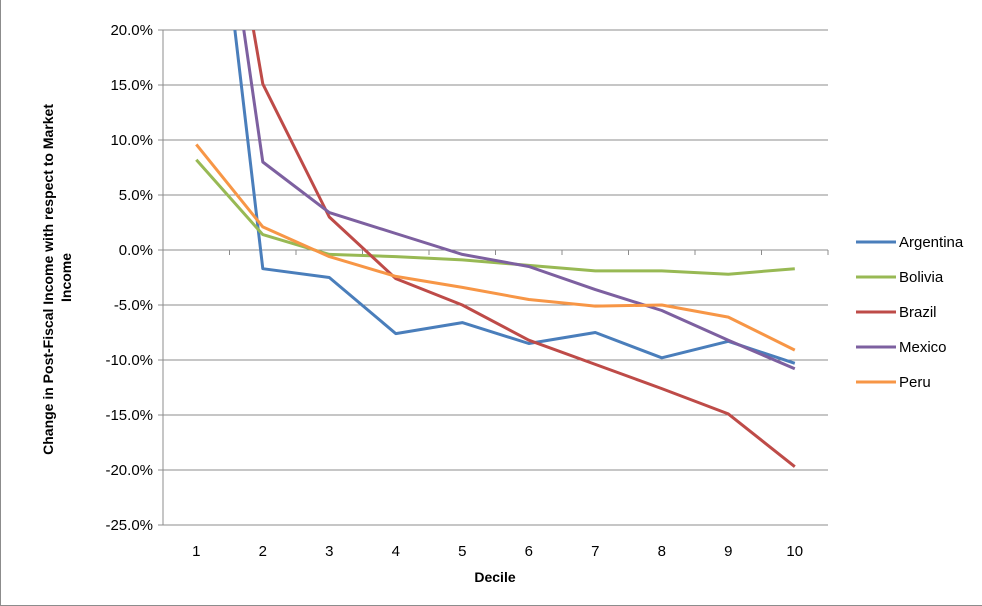 This screenshot has width=982, height=606. Describe the element at coordinates (136, 250) in the screenshot. I see `y-tick-label: 0.0%` at that location.